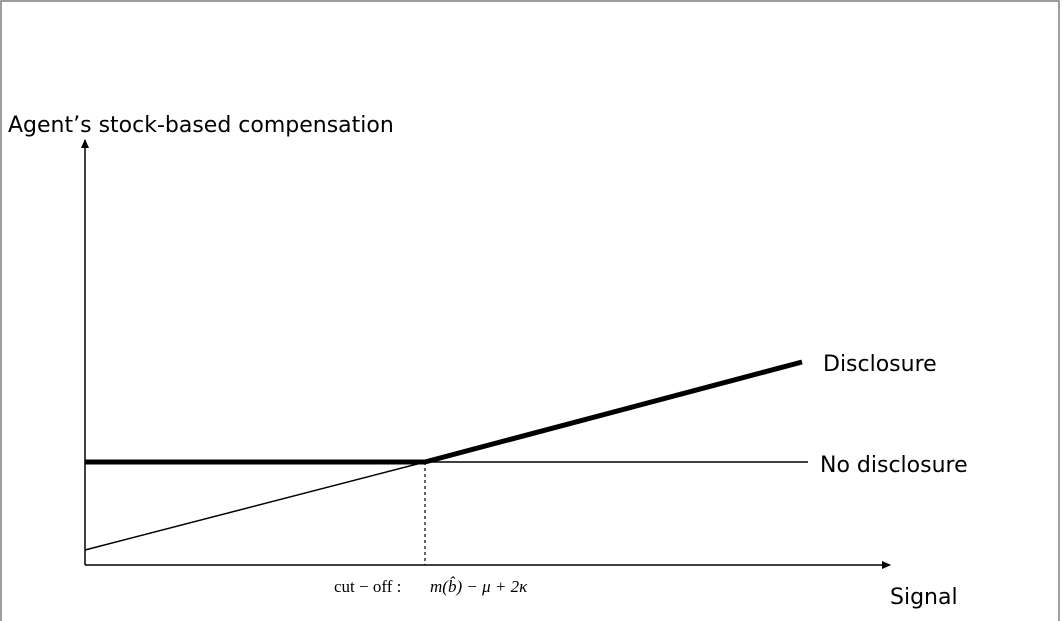 This screenshot has width=1062, height=621. I want to click on line-label: Disclosure, so click(880, 364).